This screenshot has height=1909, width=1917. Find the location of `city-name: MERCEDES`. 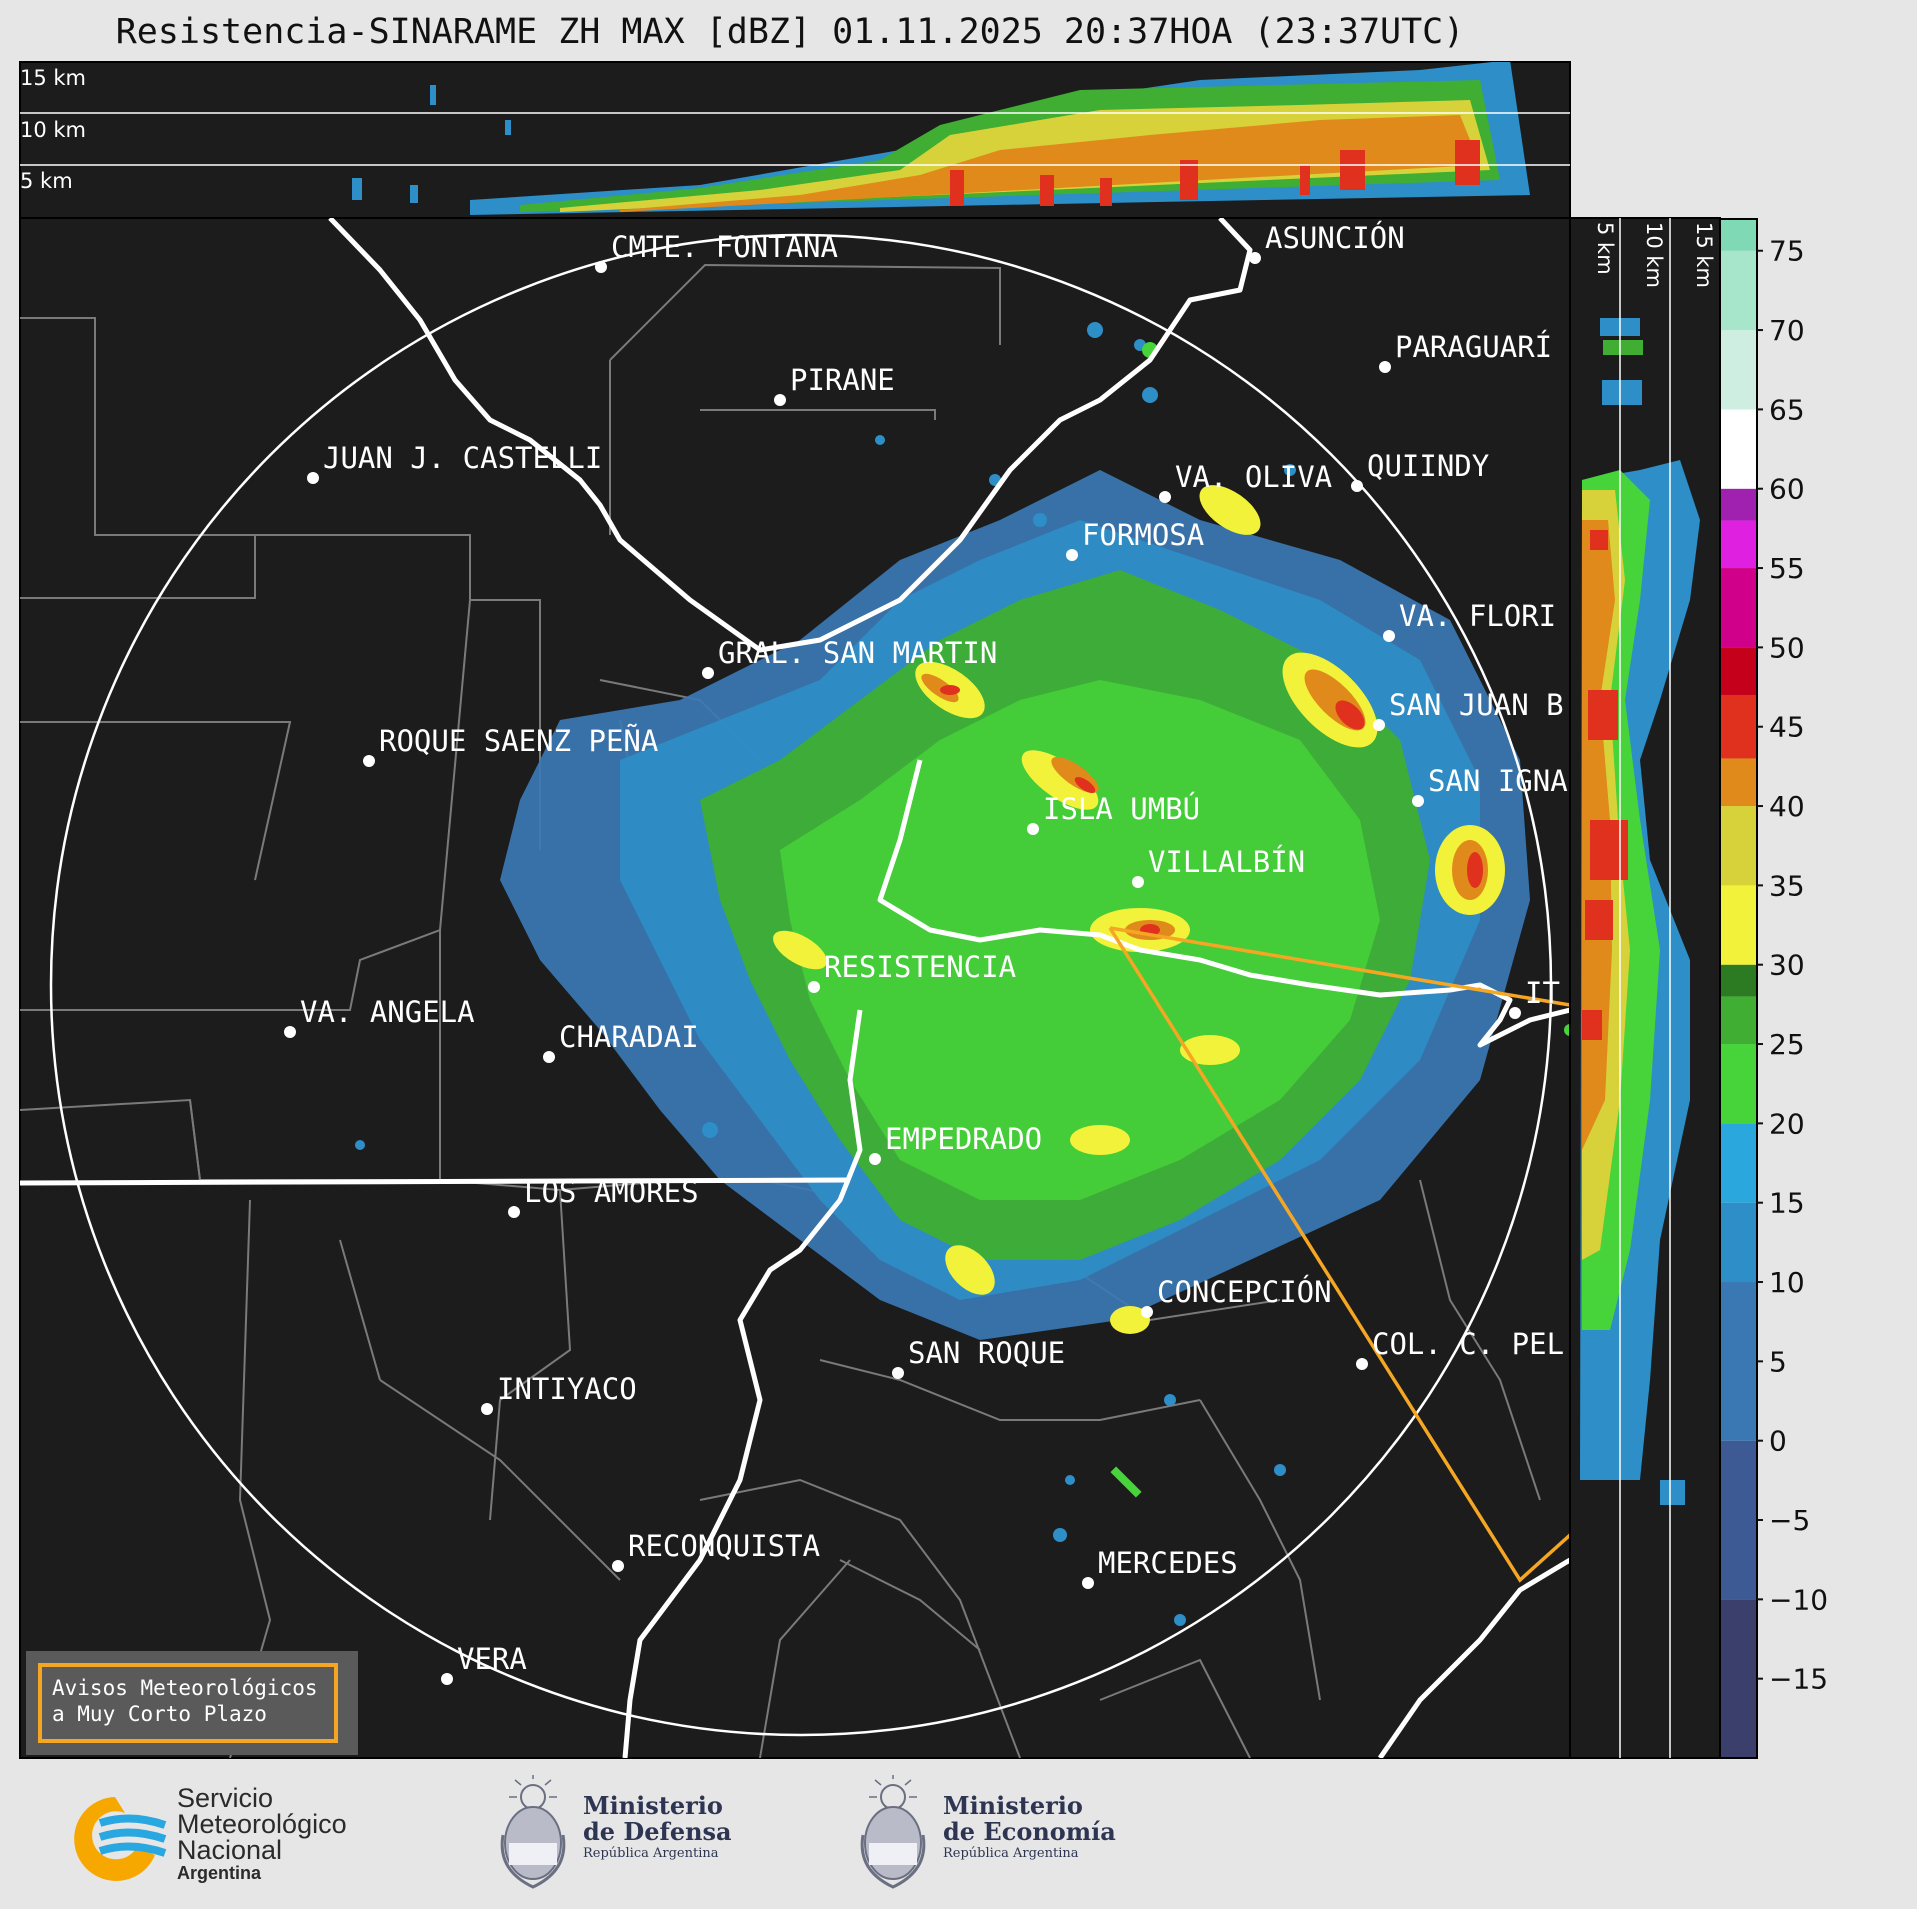

city-name: MERCEDES is located at coordinates (1168, 1563).